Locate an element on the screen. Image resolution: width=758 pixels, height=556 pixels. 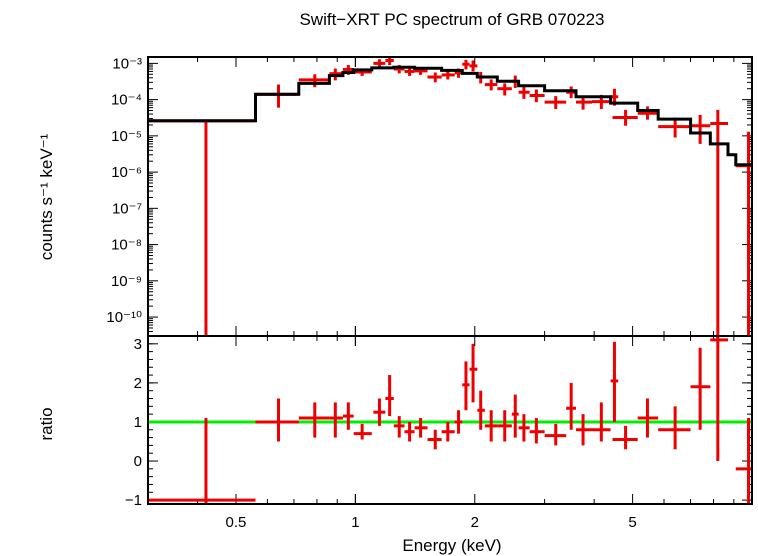
y-axis-label-spectrum: counts s⁻¹ keV⁻¹ is located at coordinates (46, 196).